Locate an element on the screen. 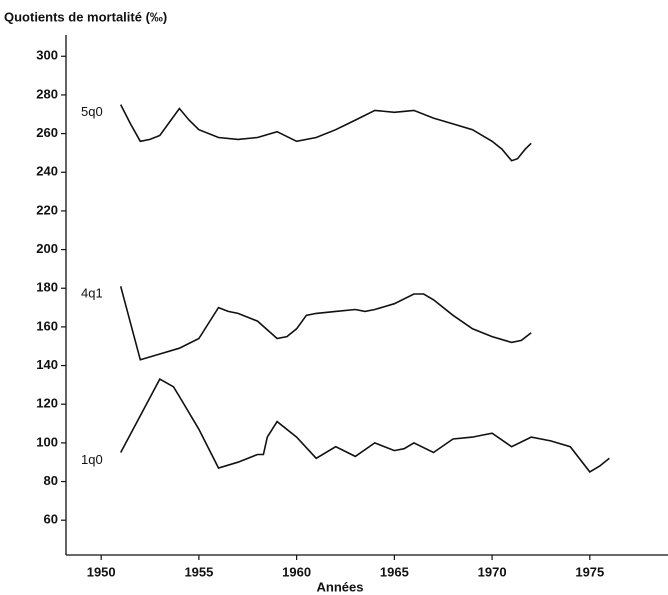  y-tick-label: 300 is located at coordinates (47, 55).